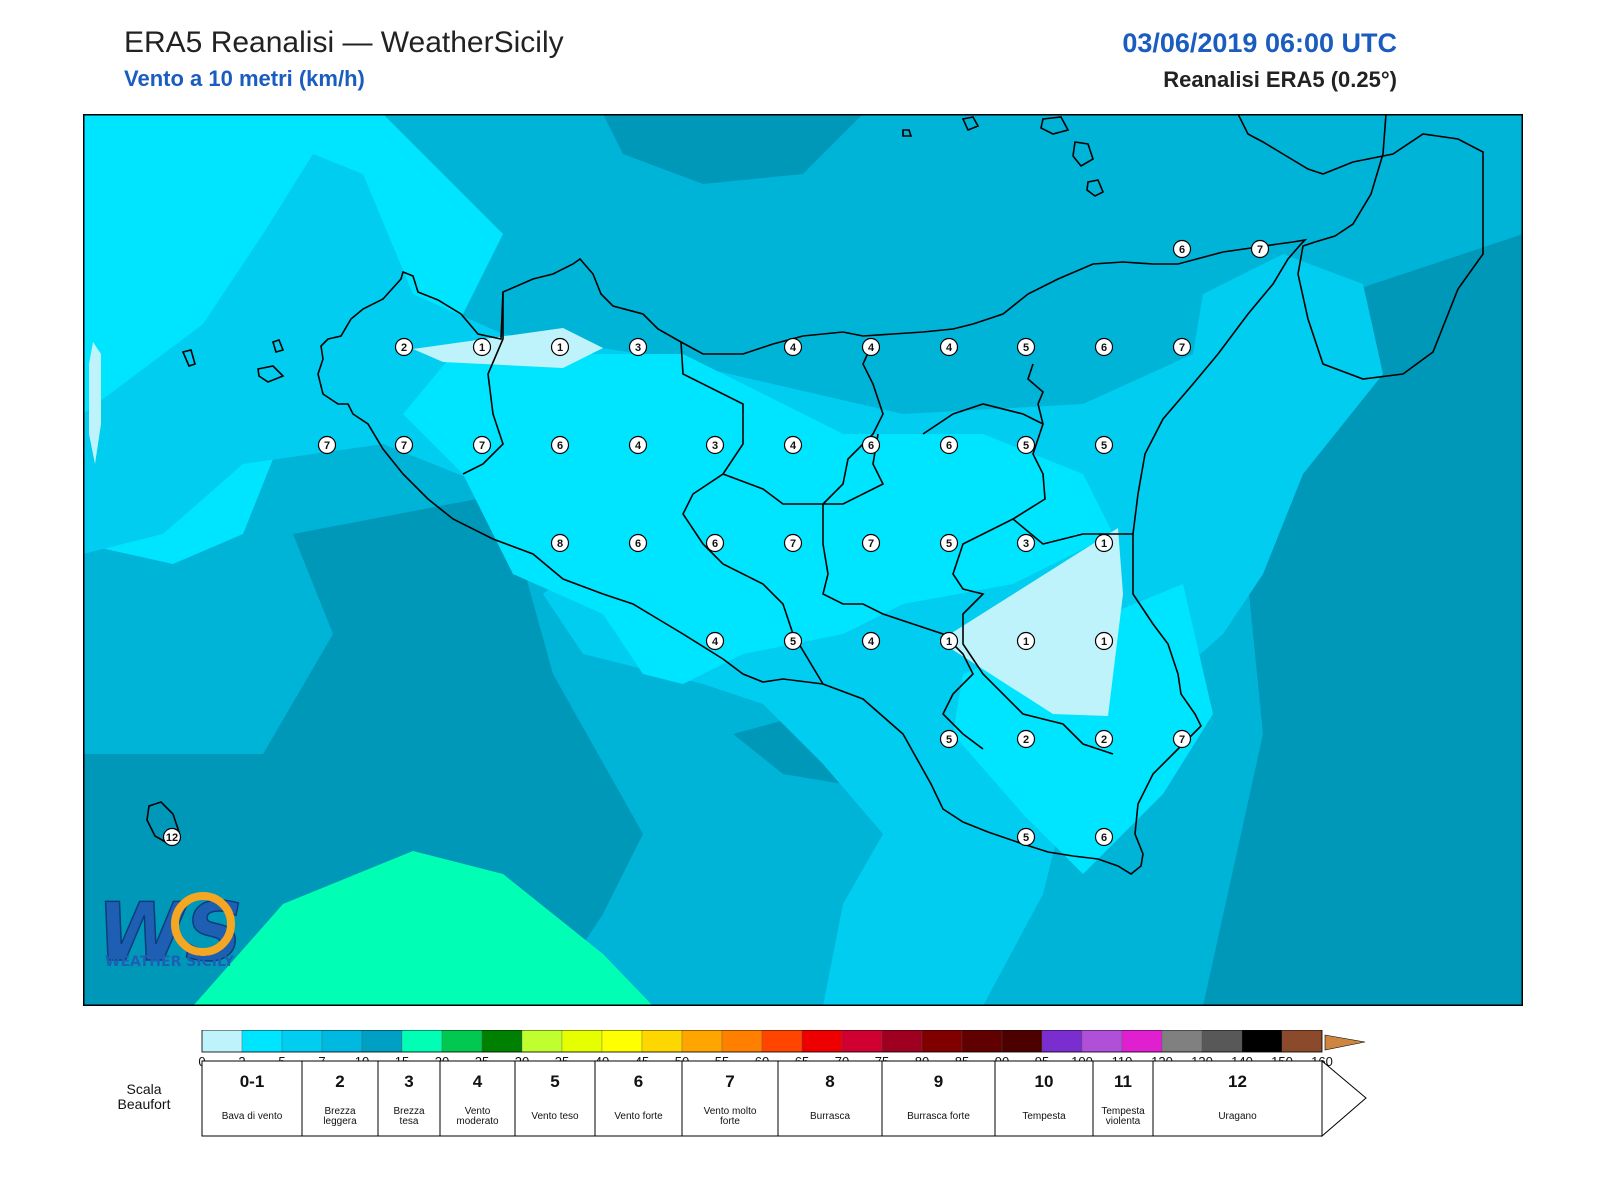 This screenshot has height=1200, width=1600. I want to click on beaufort-class-number: 6, so click(638, 1081).